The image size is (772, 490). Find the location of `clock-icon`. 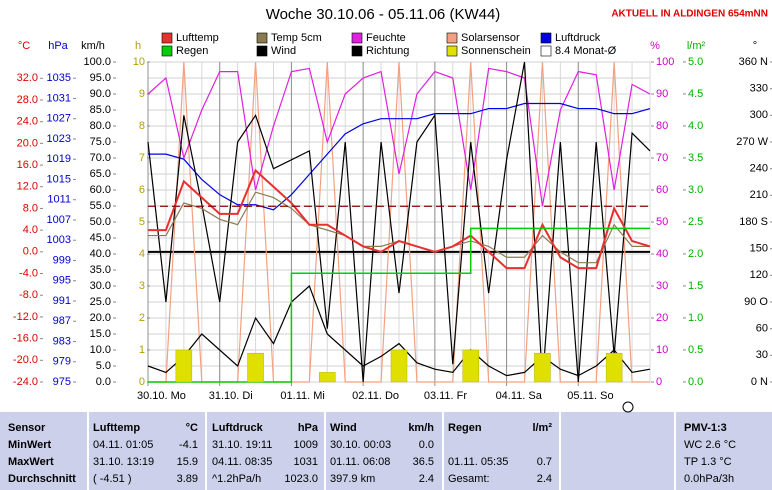

clock-icon is located at coordinates (628, 407).